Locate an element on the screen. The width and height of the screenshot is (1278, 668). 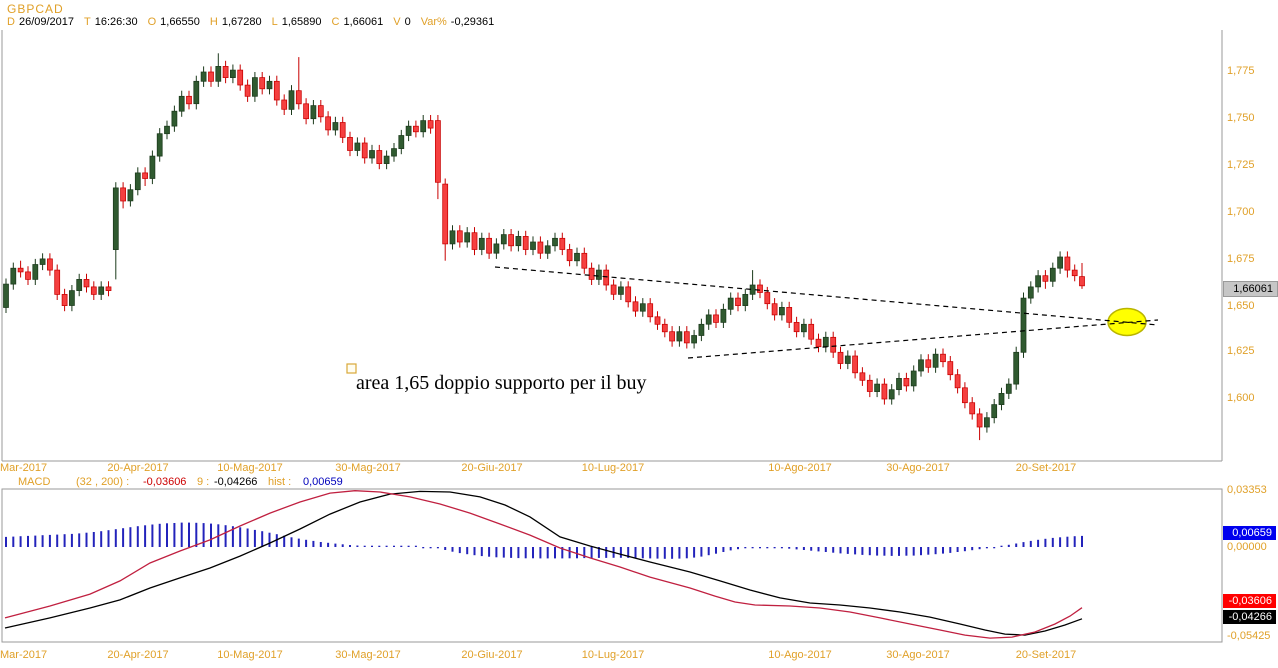
macd-axis-min: -0,05425 is located at coordinates (1249, 636).